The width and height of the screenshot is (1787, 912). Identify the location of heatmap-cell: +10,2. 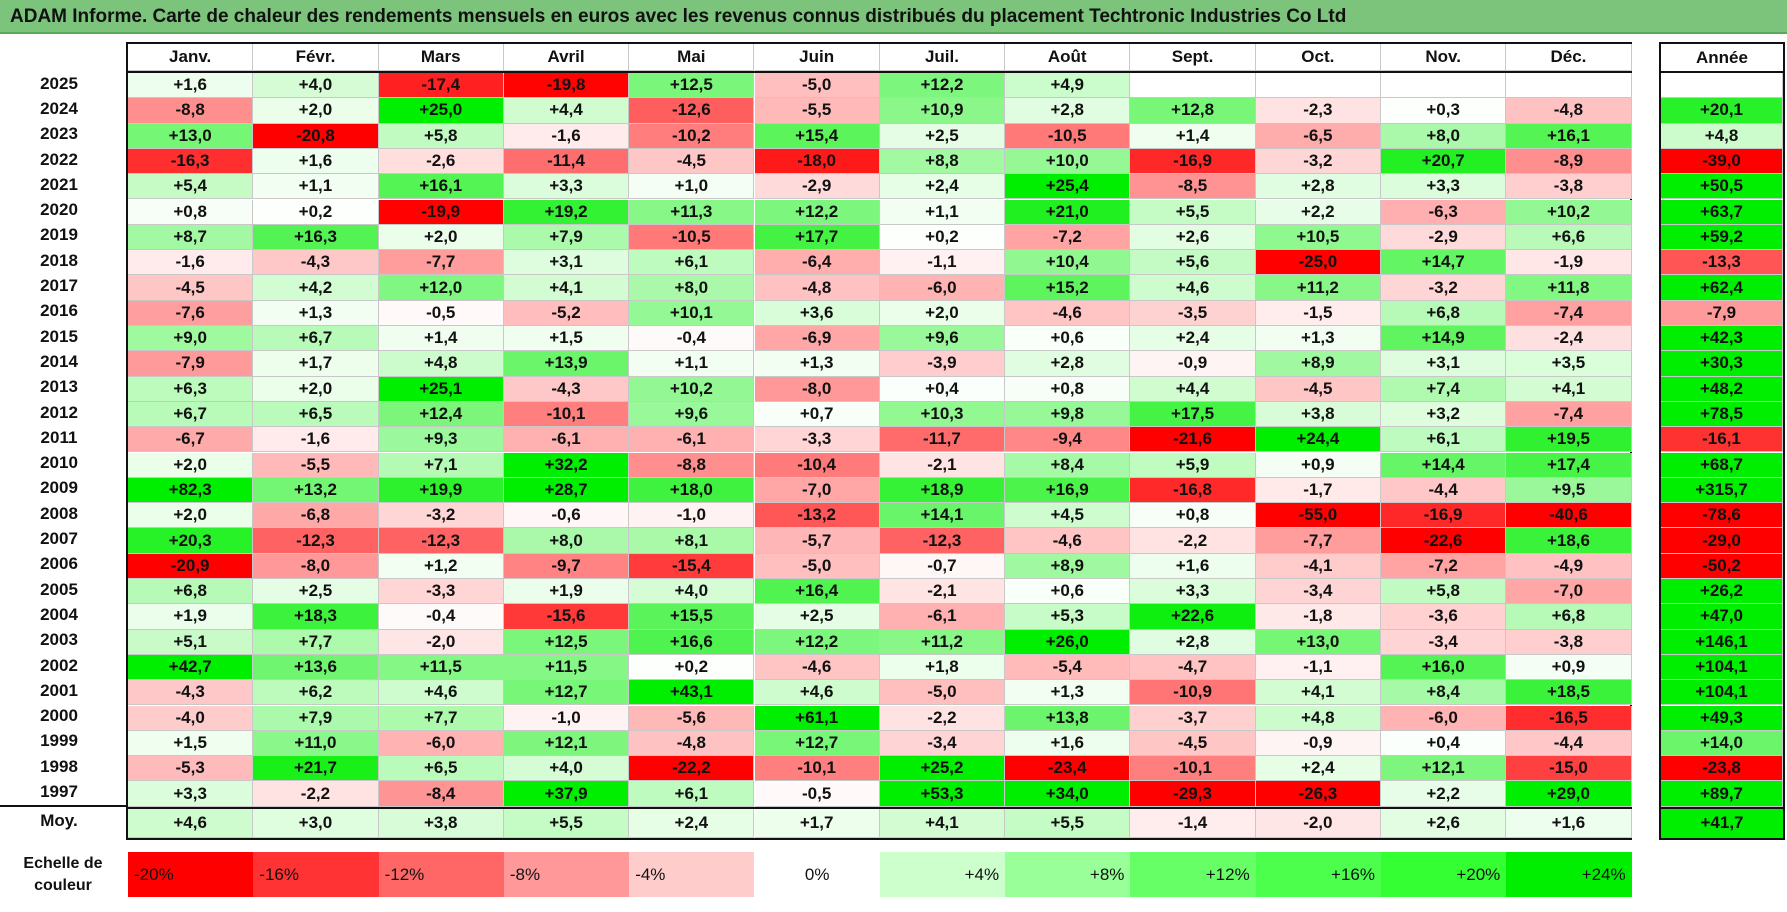
(1569, 212).